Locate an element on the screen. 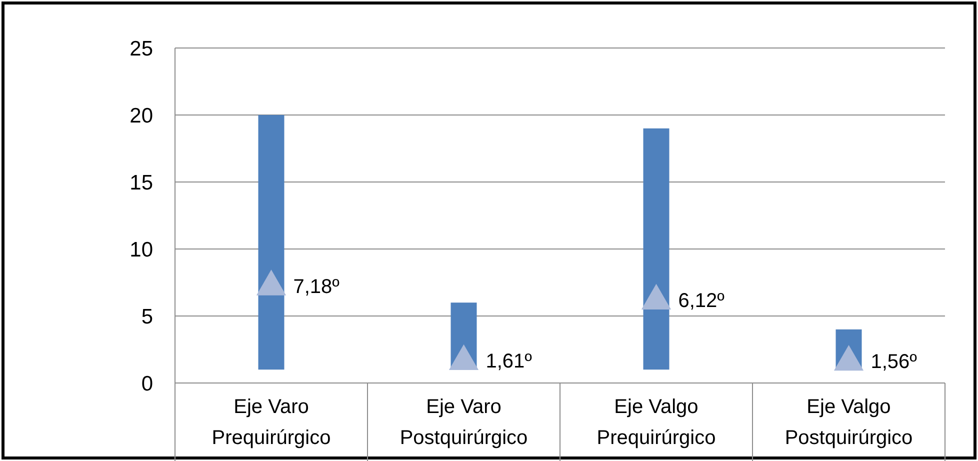  data-label: 1,61º is located at coordinates (509, 361).